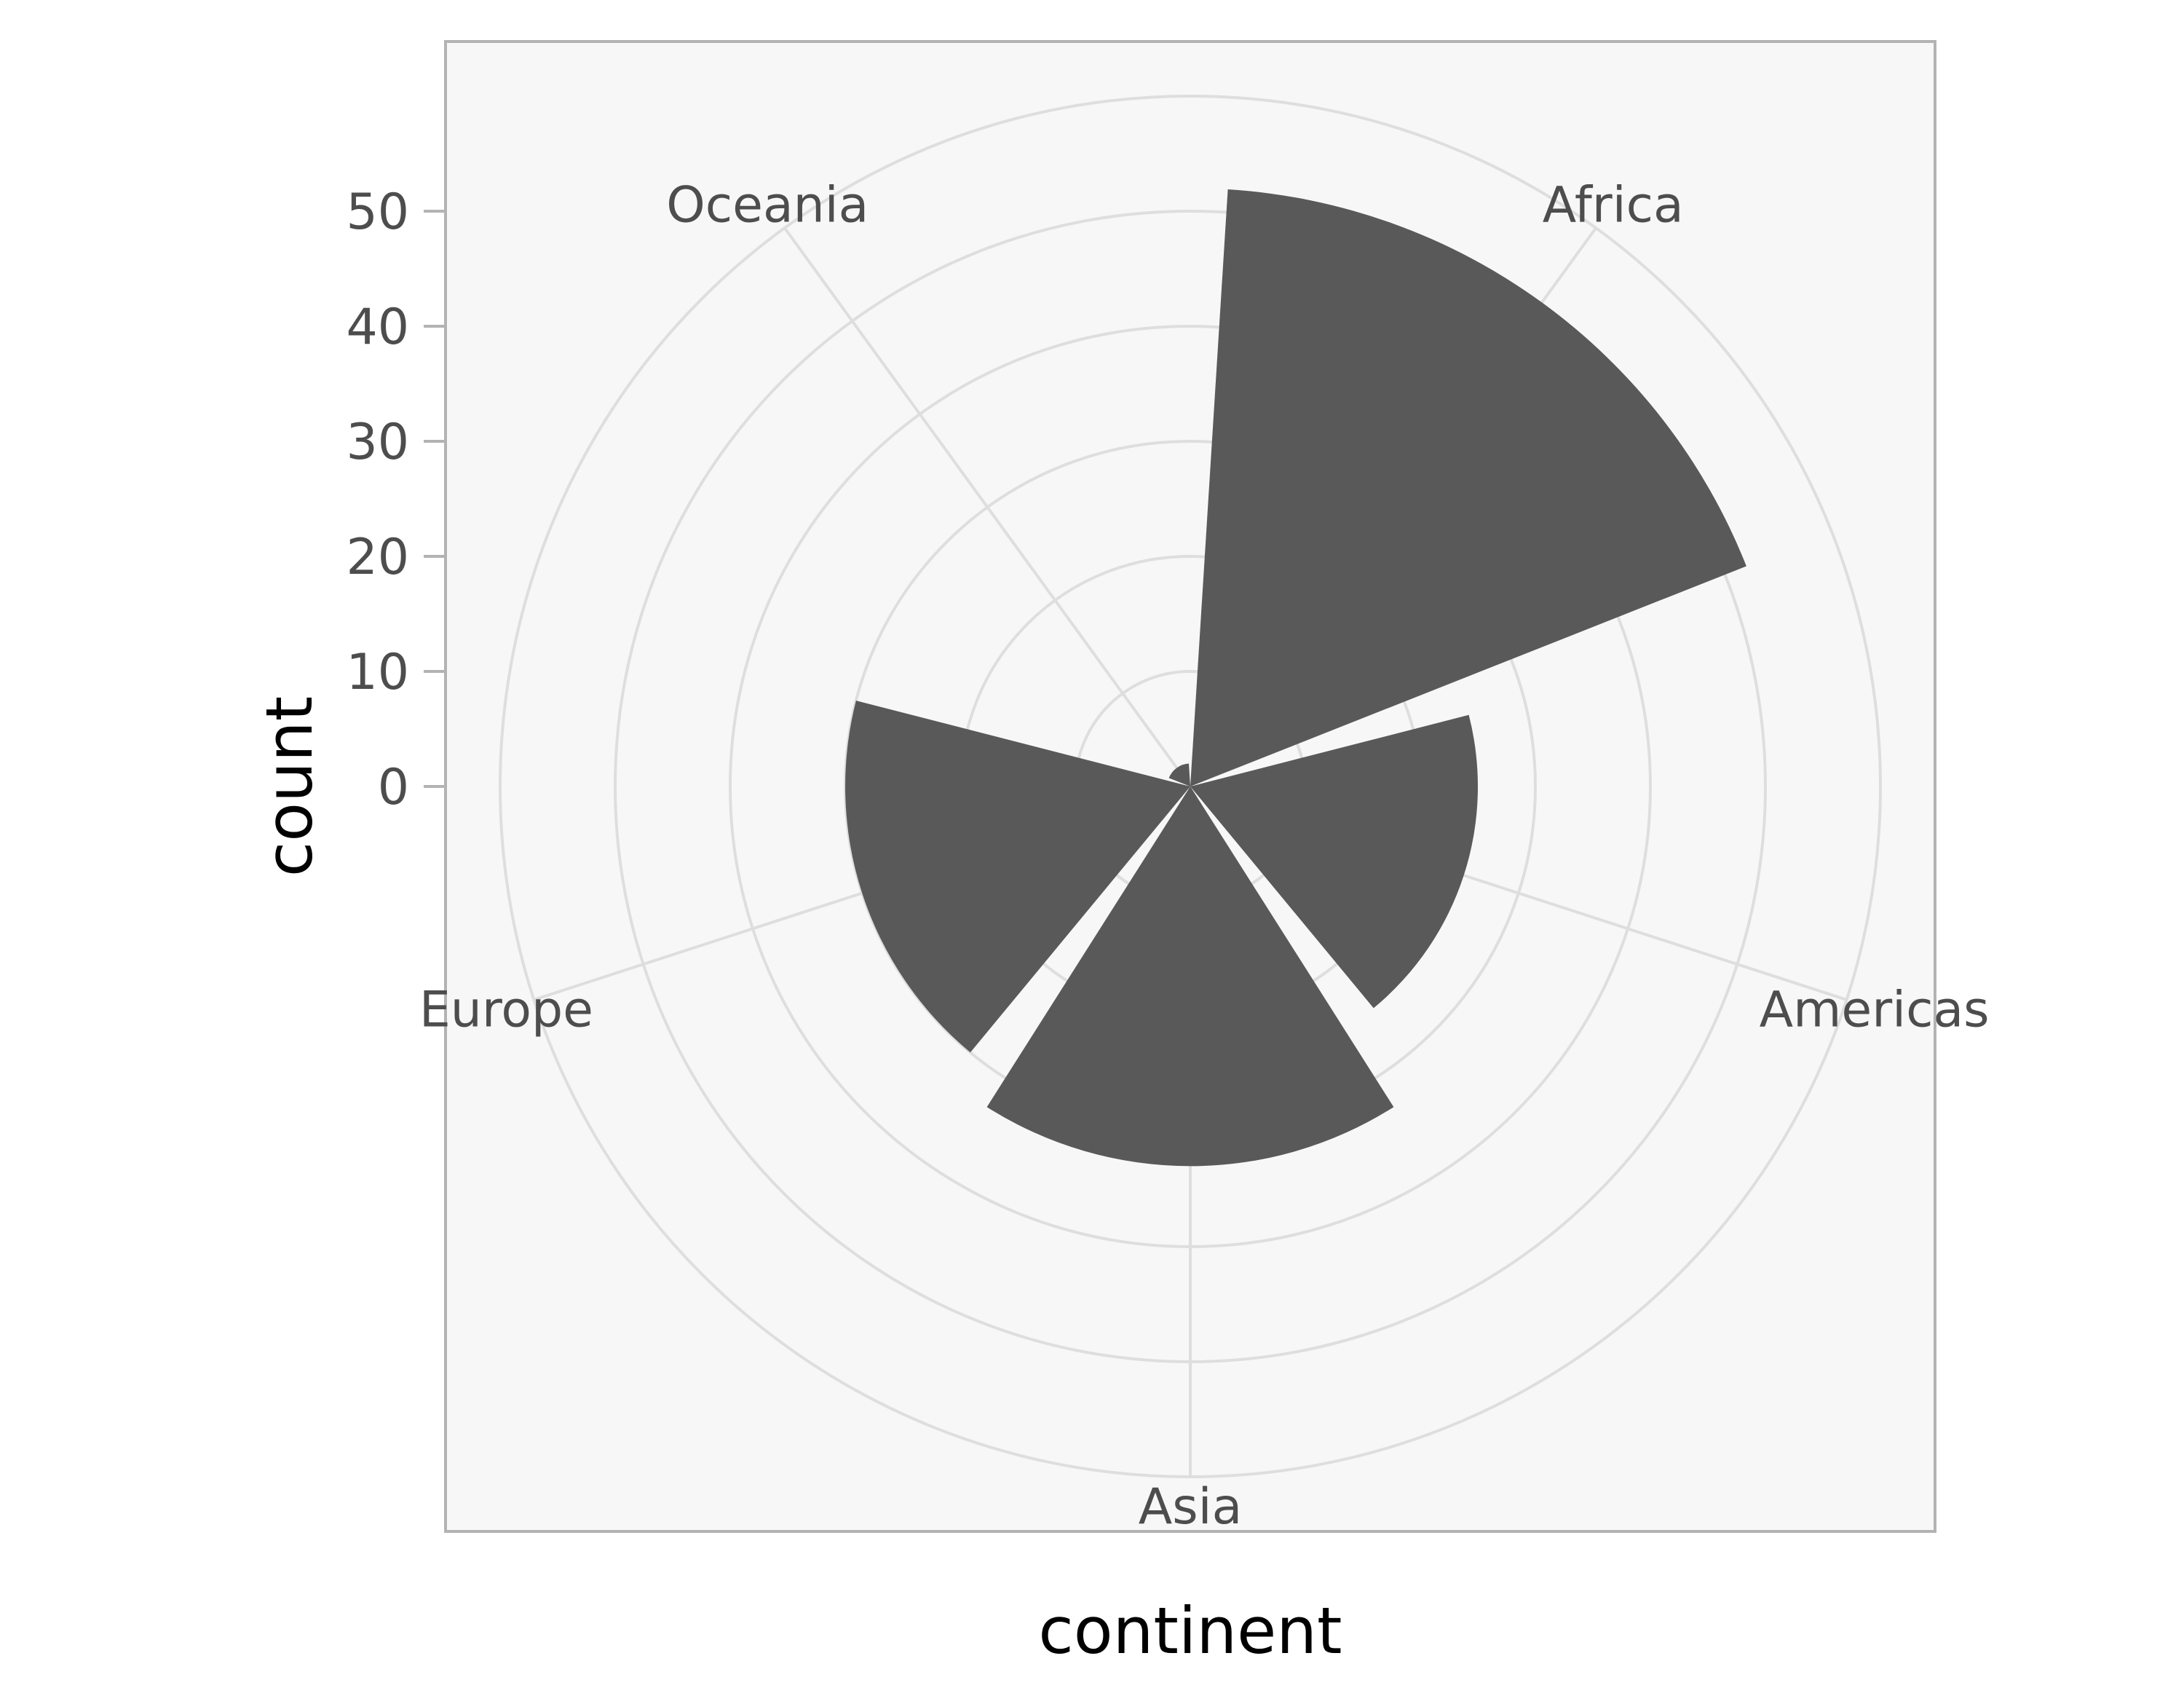  I want to click on y-tick-label-40: 40, so click(377, 327).